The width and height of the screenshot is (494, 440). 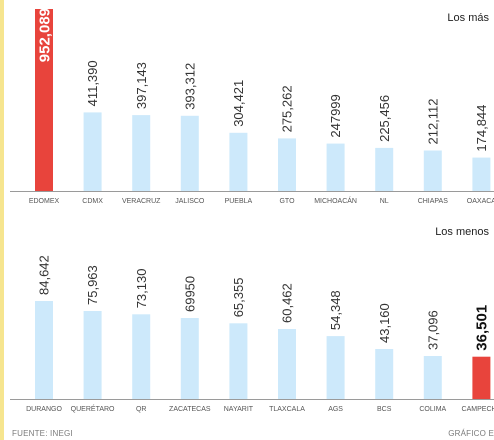 What do you see at coordinates (335, 310) in the screenshot?
I see `value-label-1-6: 54,348` at bounding box center [335, 310].